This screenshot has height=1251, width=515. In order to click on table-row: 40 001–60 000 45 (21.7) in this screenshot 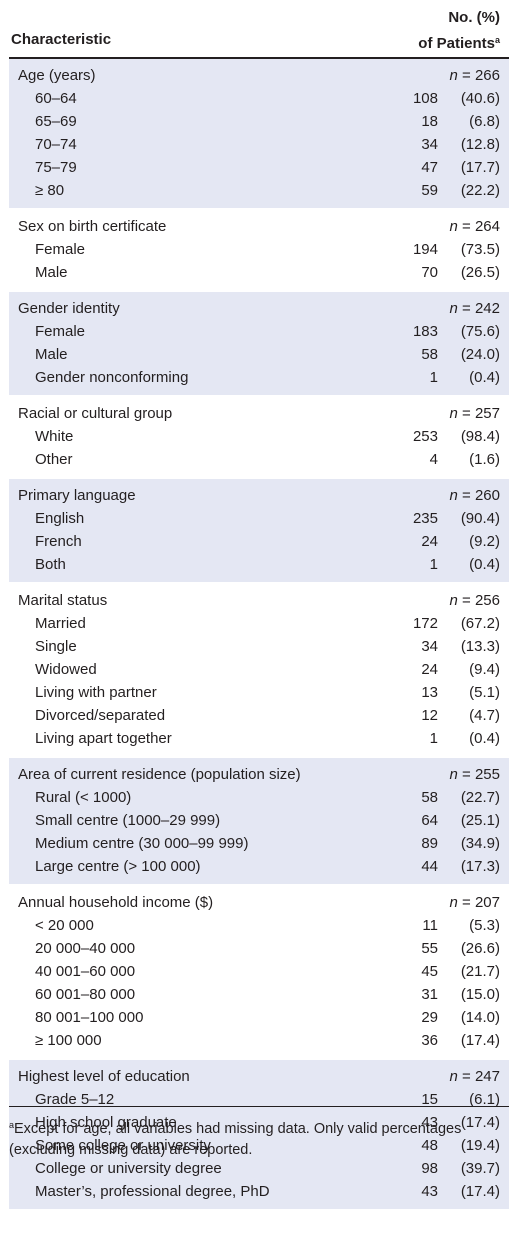, I will do `click(259, 971)`.